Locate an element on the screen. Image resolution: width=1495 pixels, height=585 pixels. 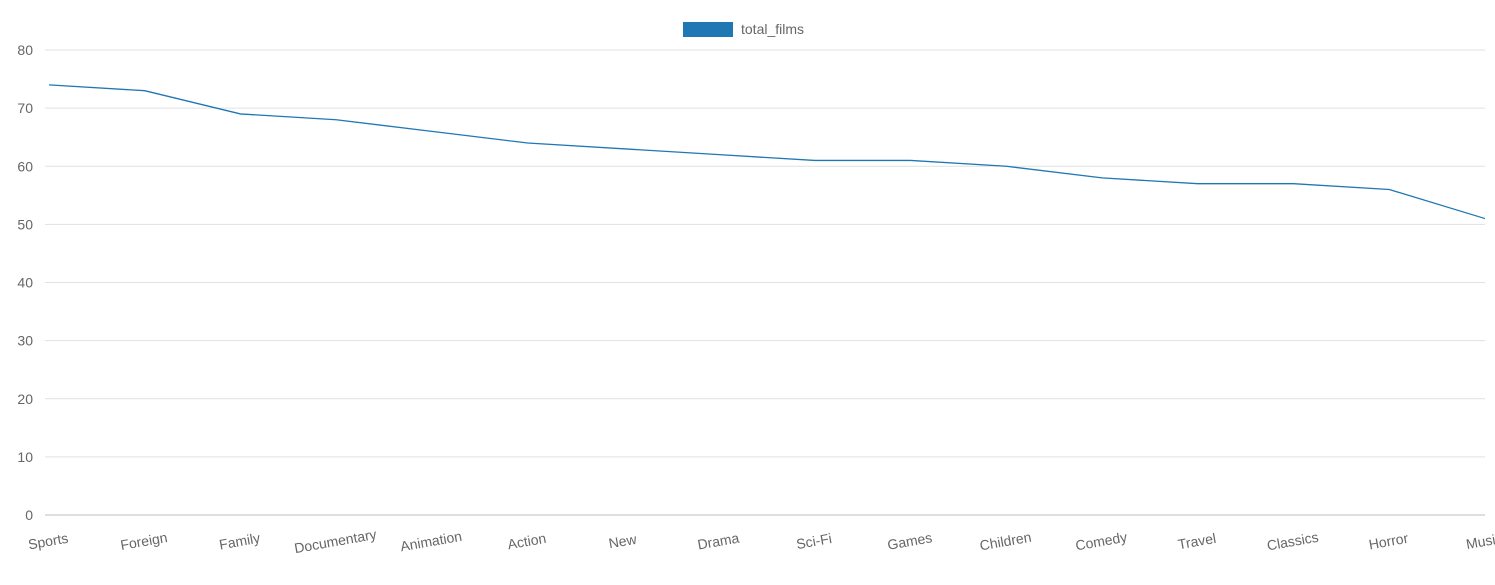
y-tick-label: 40 is located at coordinates (25, 283).